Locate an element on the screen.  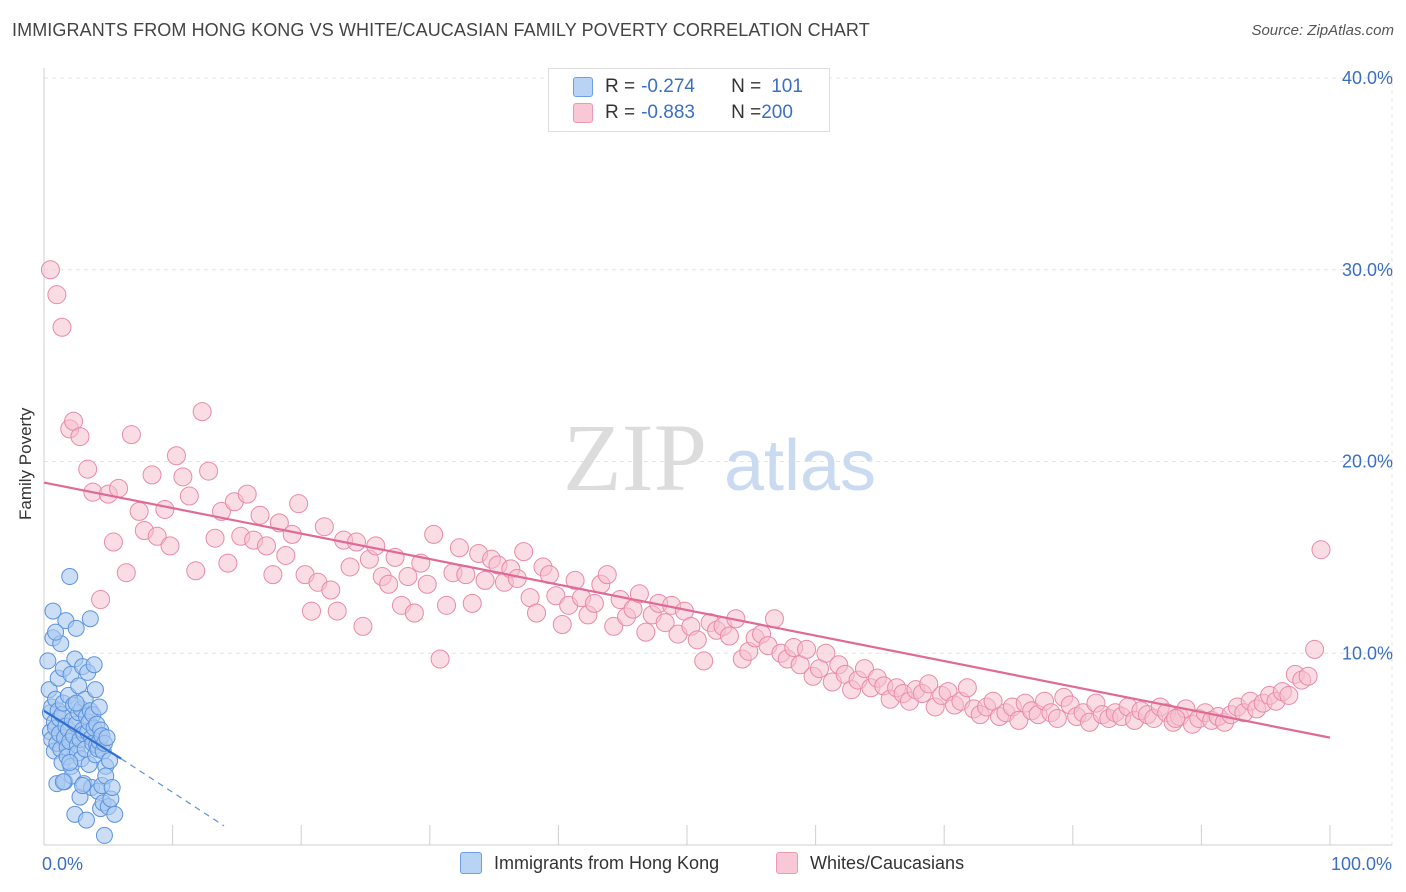
x-tick-labels: 0.0% 100.0% is located at coordinates (717, 864).